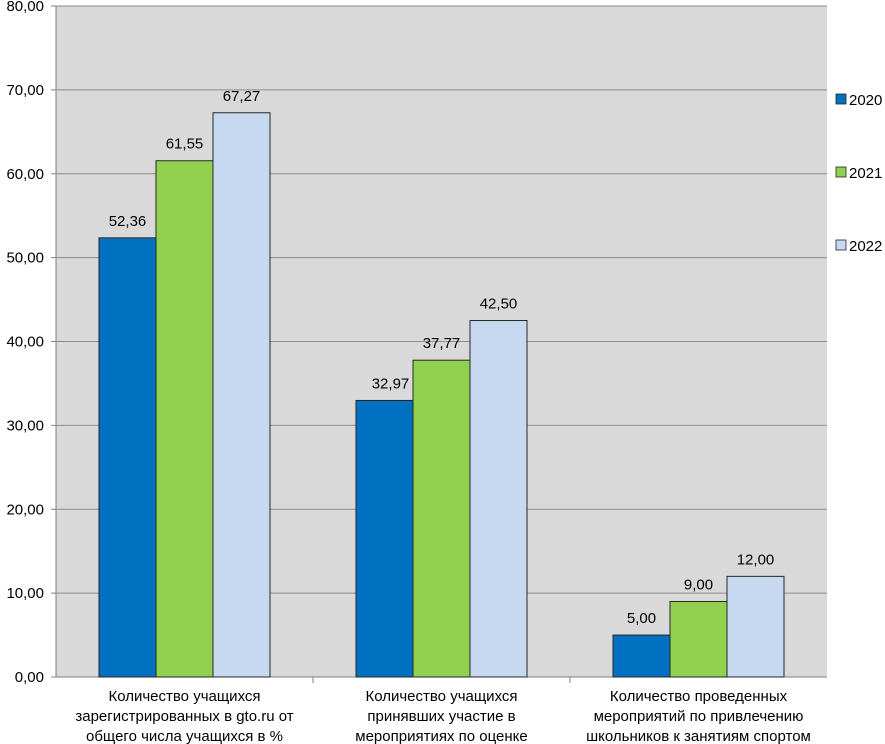 The width and height of the screenshot is (885, 744). Describe the element at coordinates (499, 304) in the screenshot. I see `data-label-2022-cat2: 42,50` at that location.